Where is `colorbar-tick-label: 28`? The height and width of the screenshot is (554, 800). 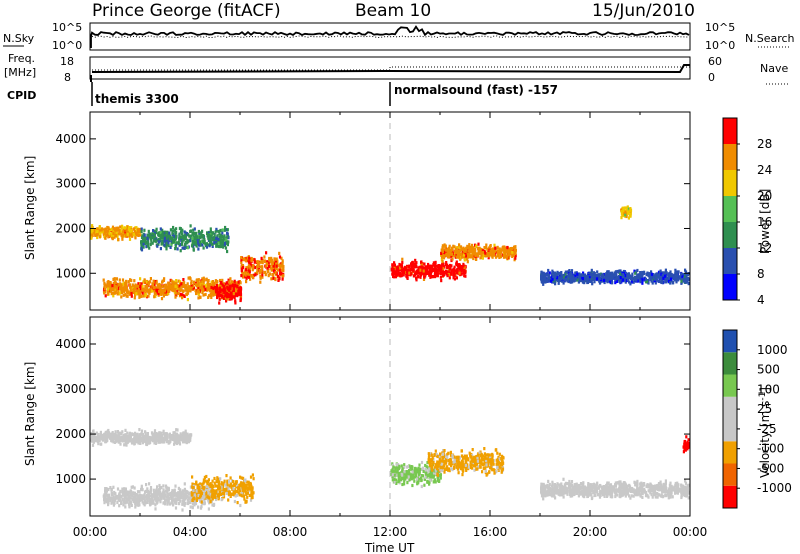
colorbar-tick-label: 28 is located at coordinates (764, 144).